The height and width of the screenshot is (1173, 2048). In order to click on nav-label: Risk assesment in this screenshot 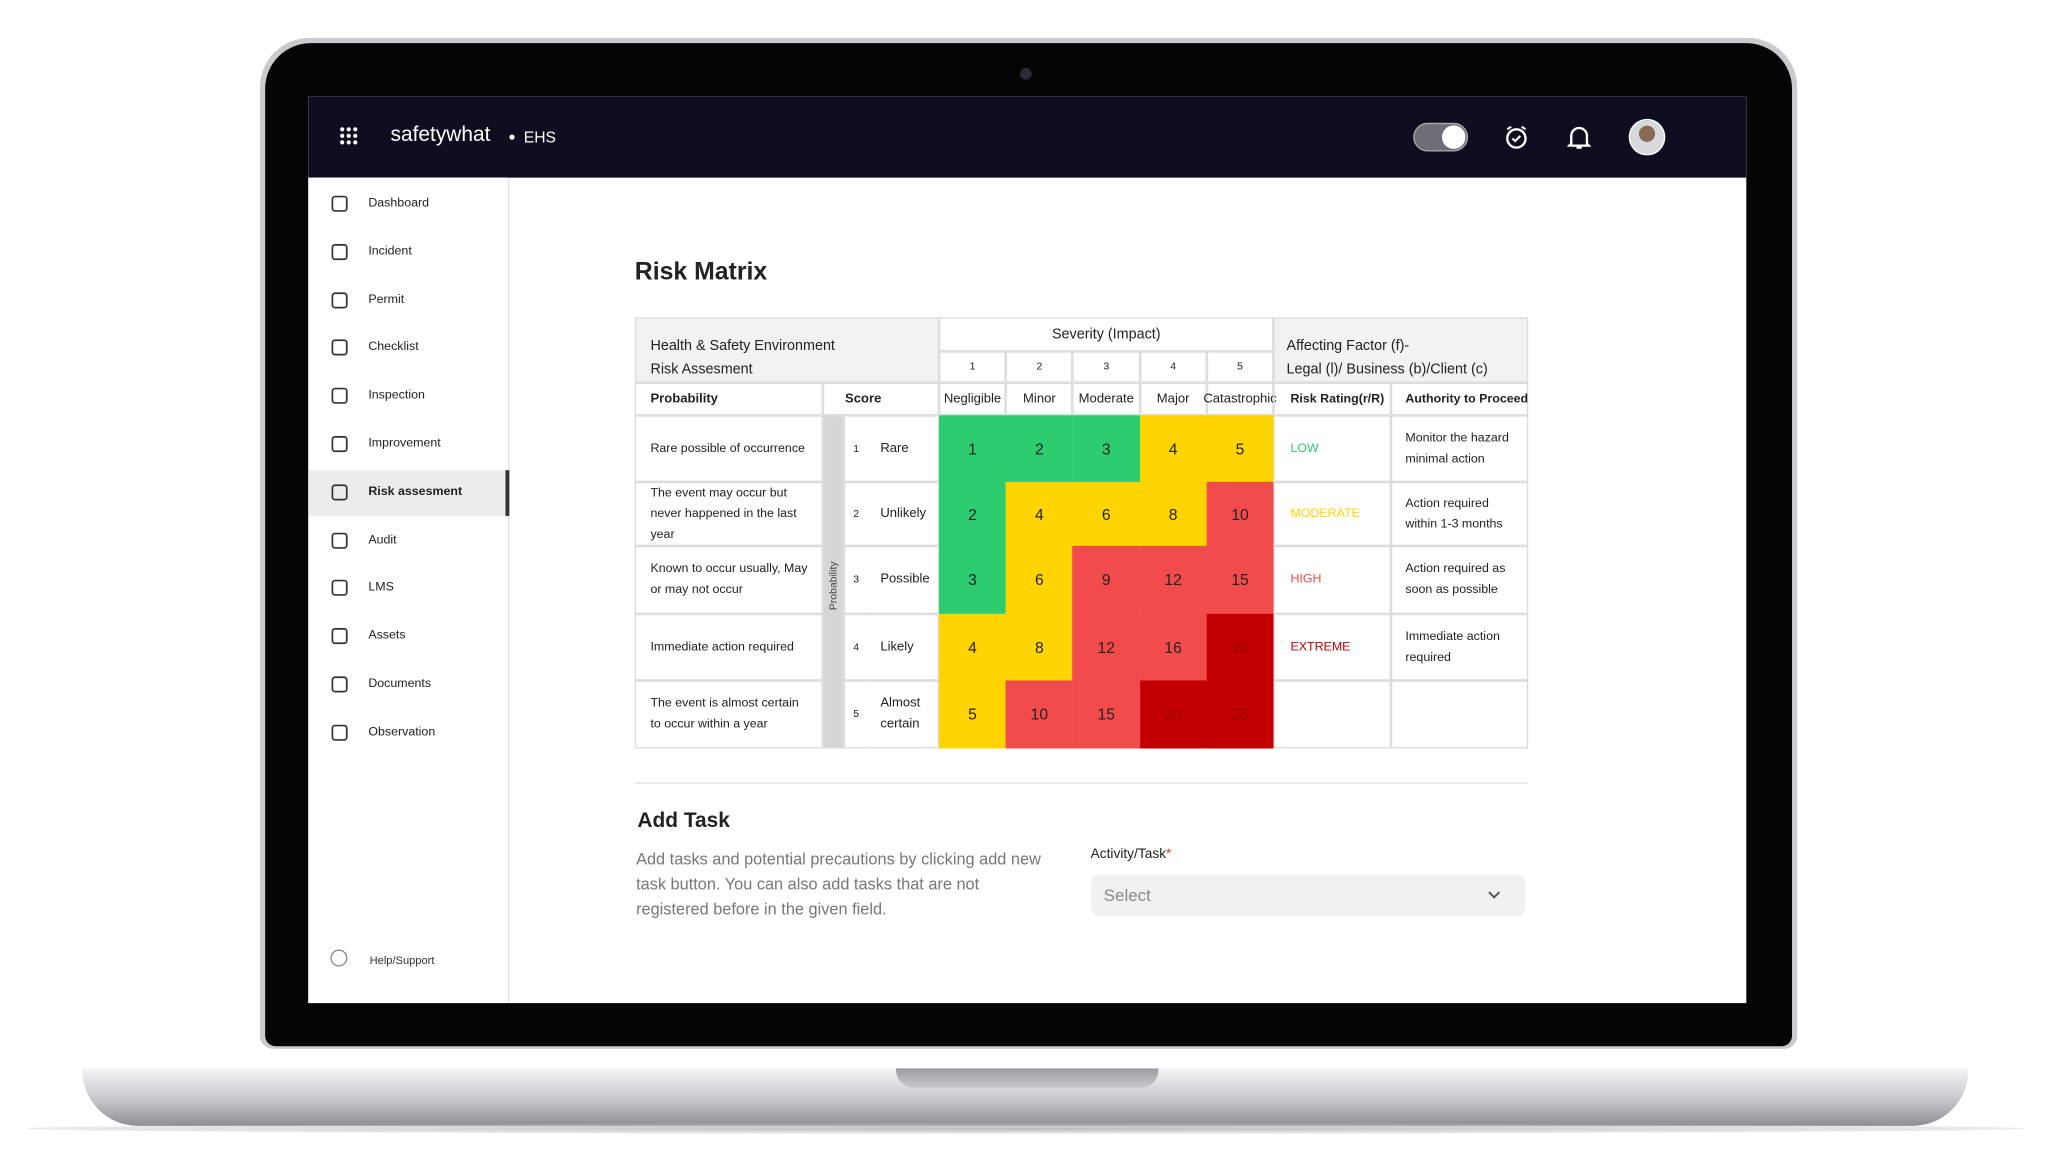, I will do `click(415, 491)`.